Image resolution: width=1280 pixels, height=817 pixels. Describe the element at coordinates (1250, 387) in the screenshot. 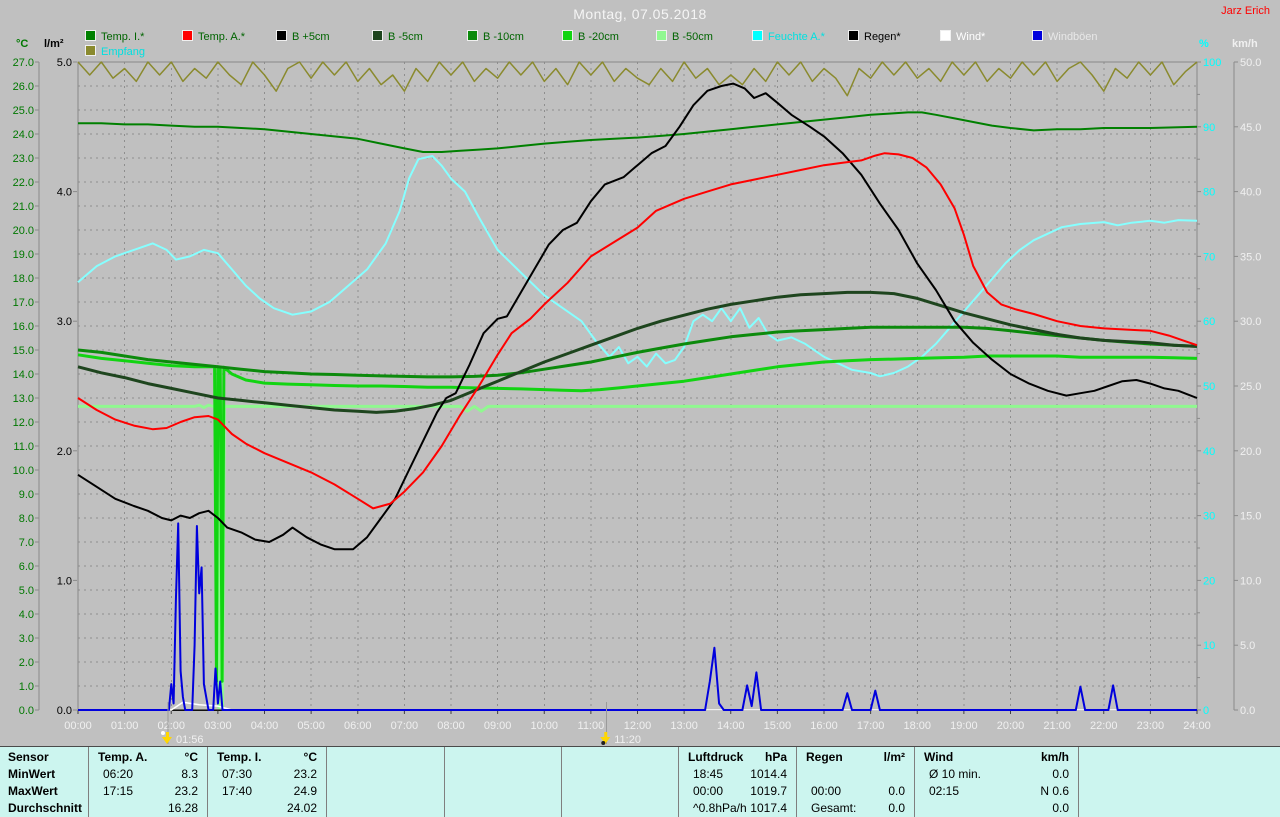

I see `kmh-tick-label: 25.0` at that location.